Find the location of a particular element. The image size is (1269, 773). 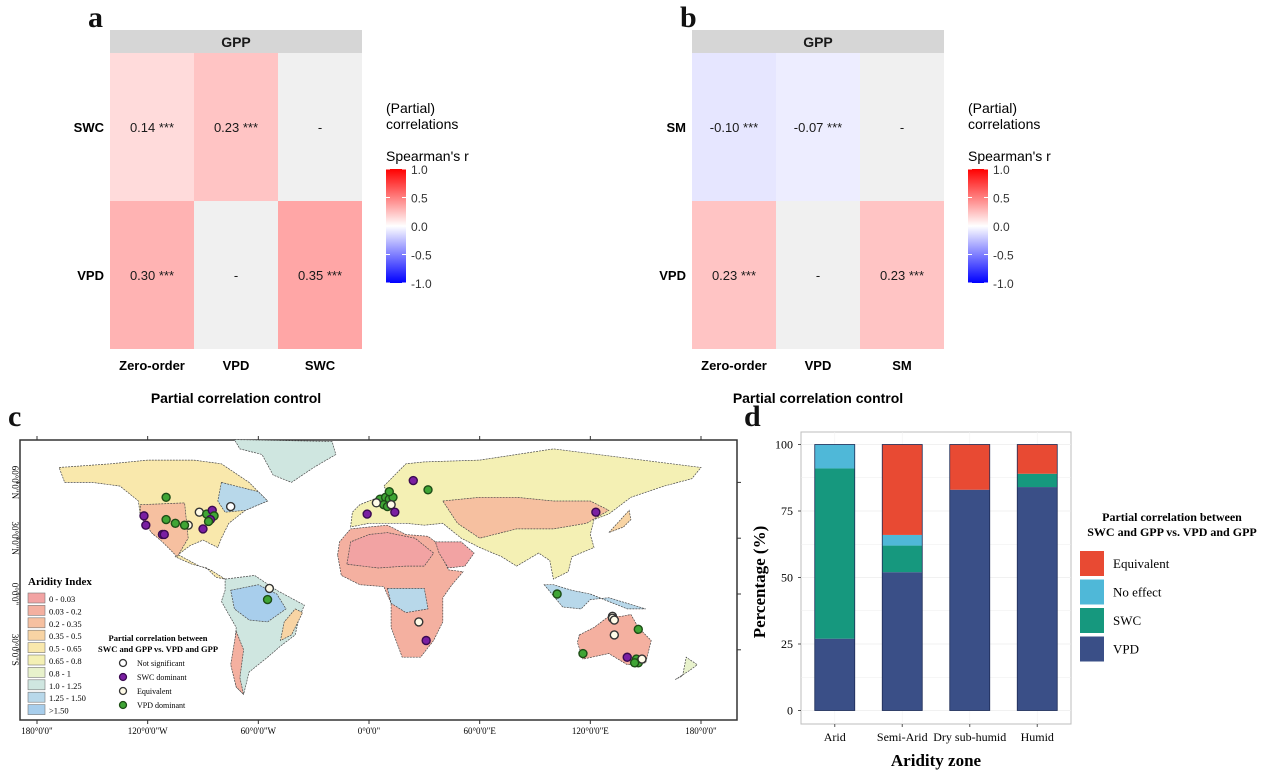

y-tick-label: 30°0'0"S is located at coordinates (15, 650).